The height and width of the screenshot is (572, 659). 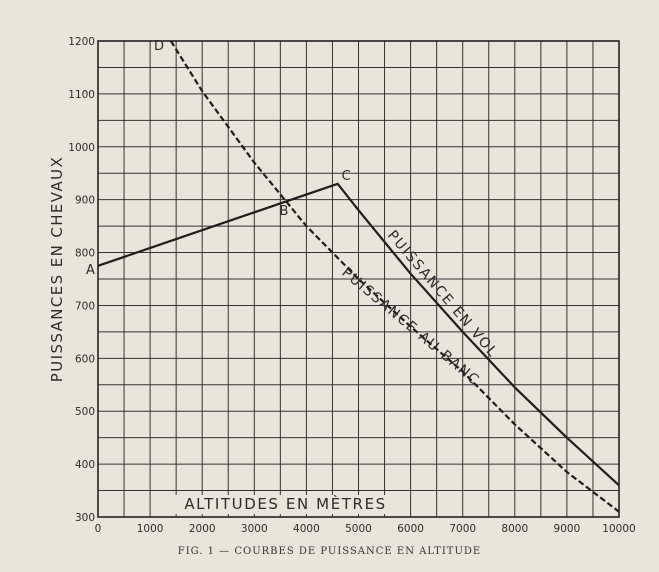 I want to click on x-tick-label: 10000, so click(x=618, y=529).